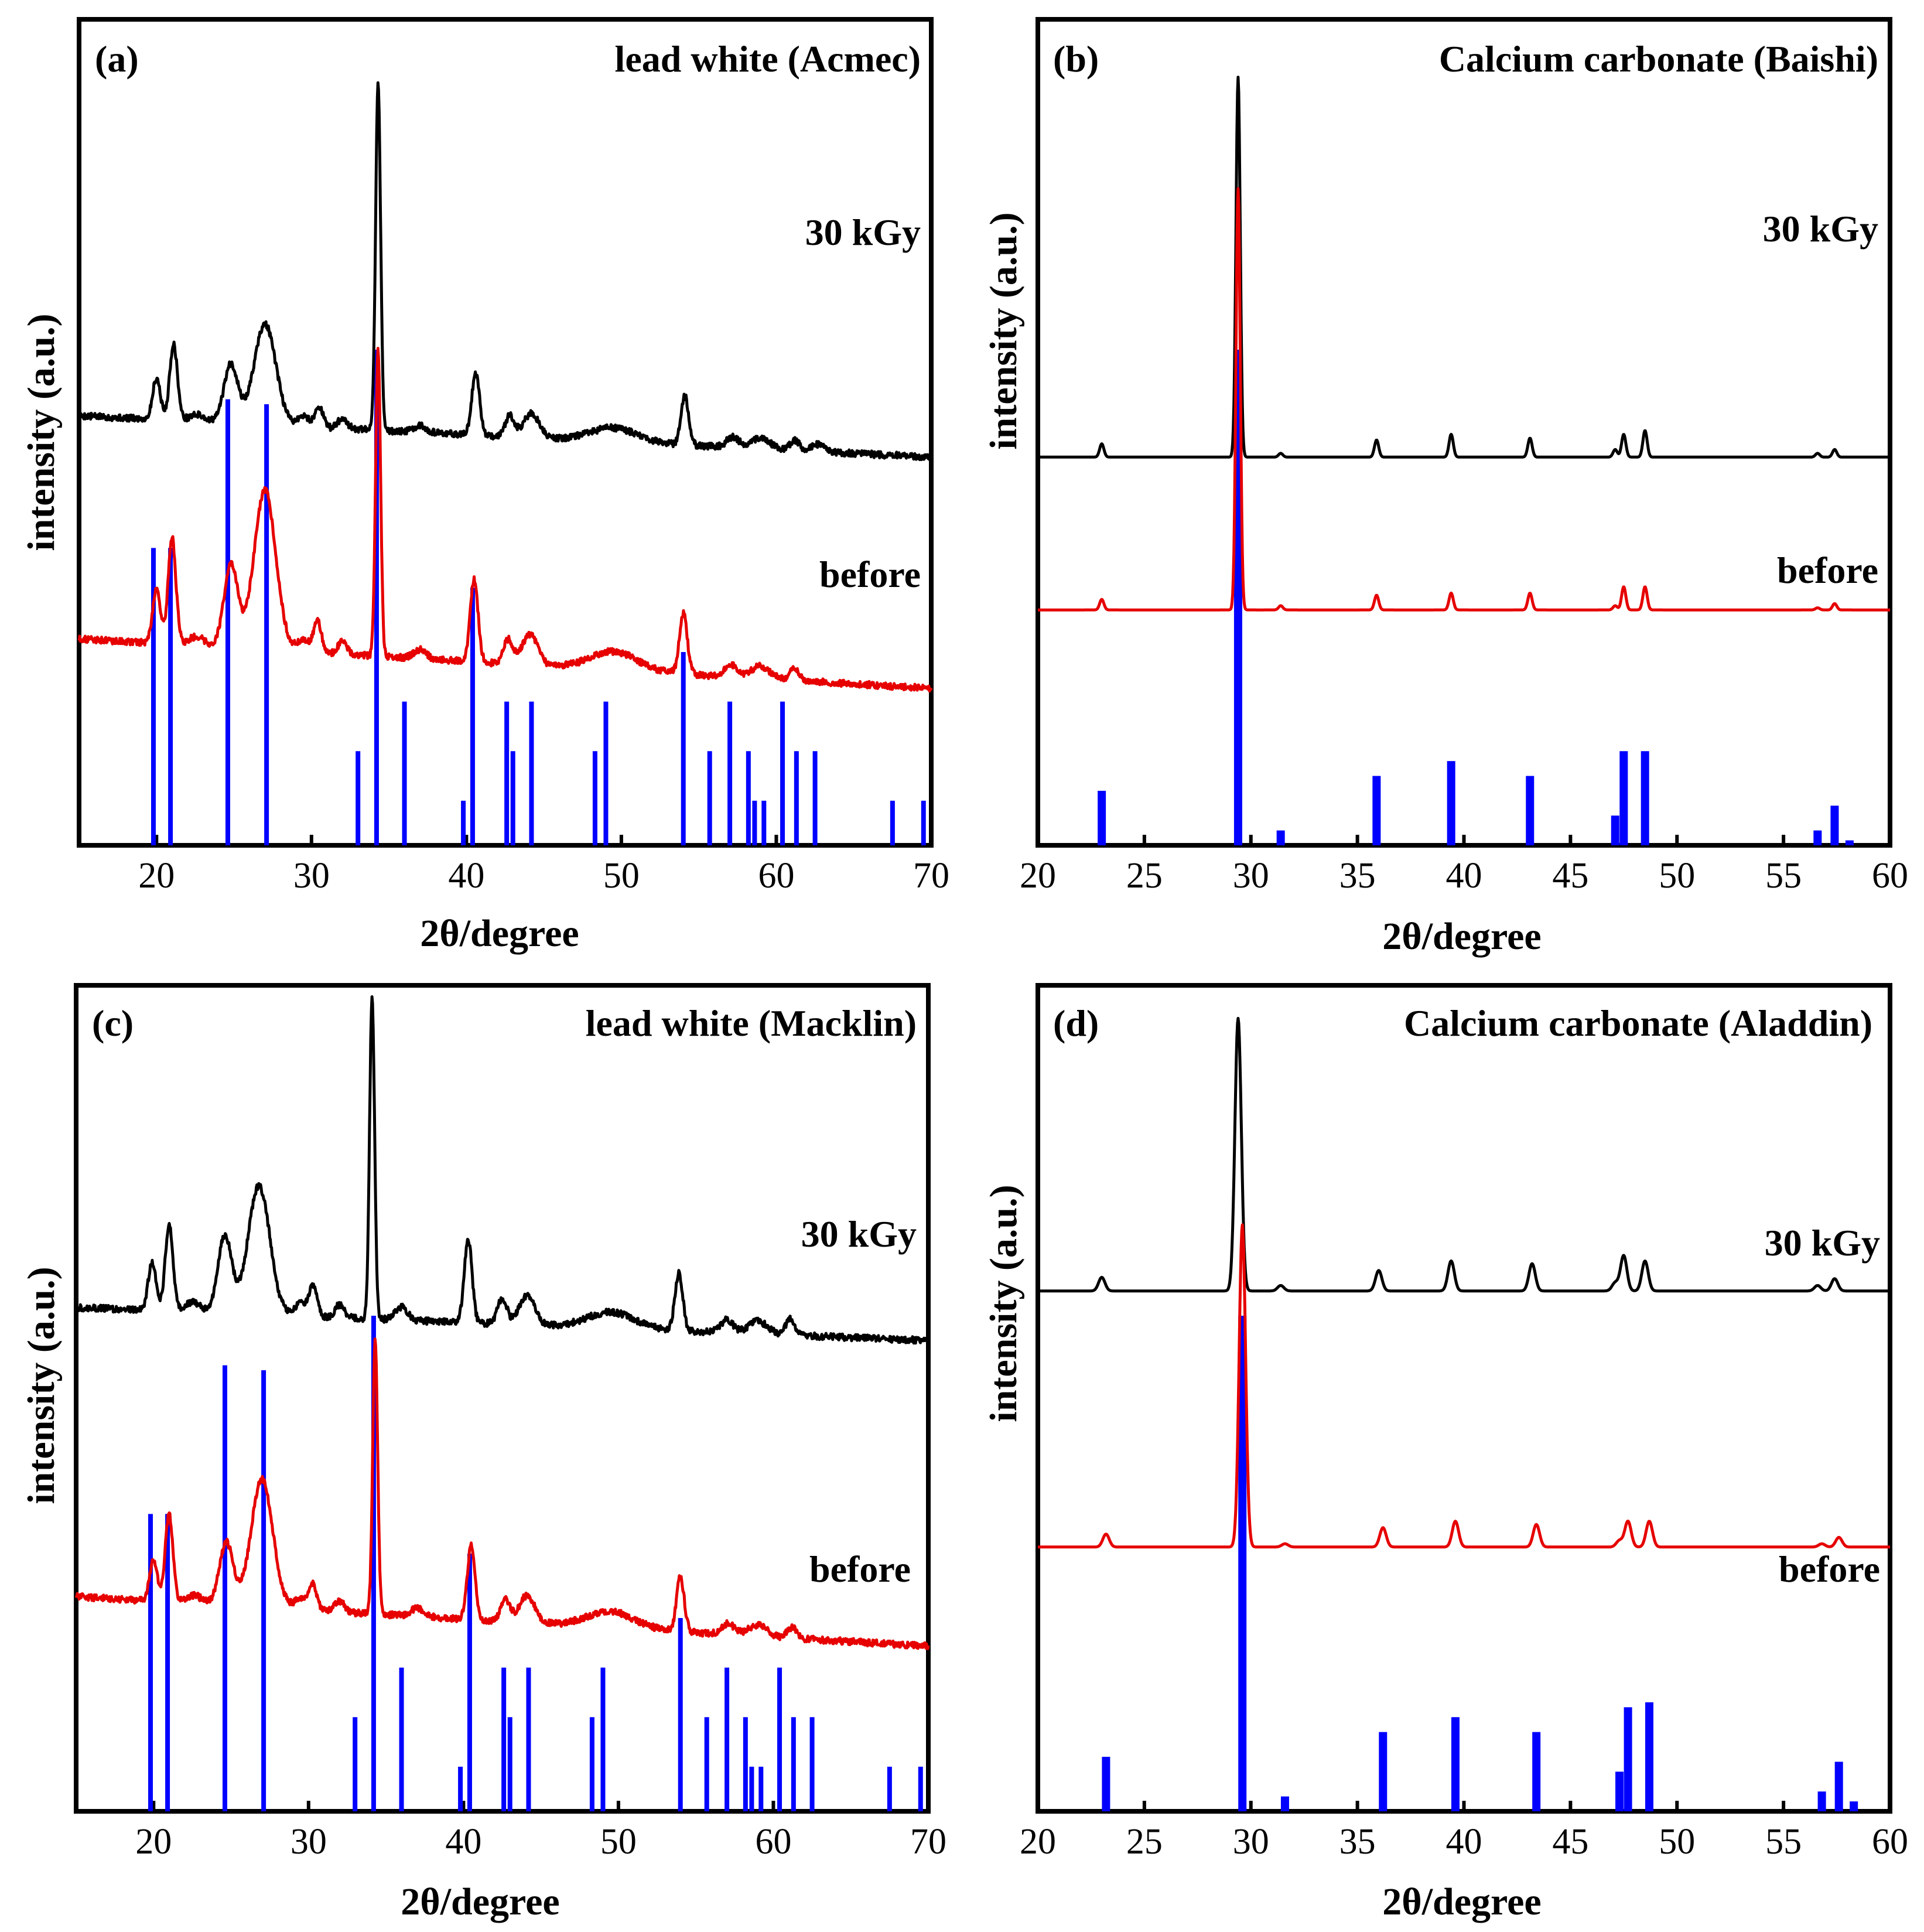 The height and width of the screenshot is (1932, 1924). I want to click on panel-d-ylabel: intensity (a.u.), so click(1003, 1303).